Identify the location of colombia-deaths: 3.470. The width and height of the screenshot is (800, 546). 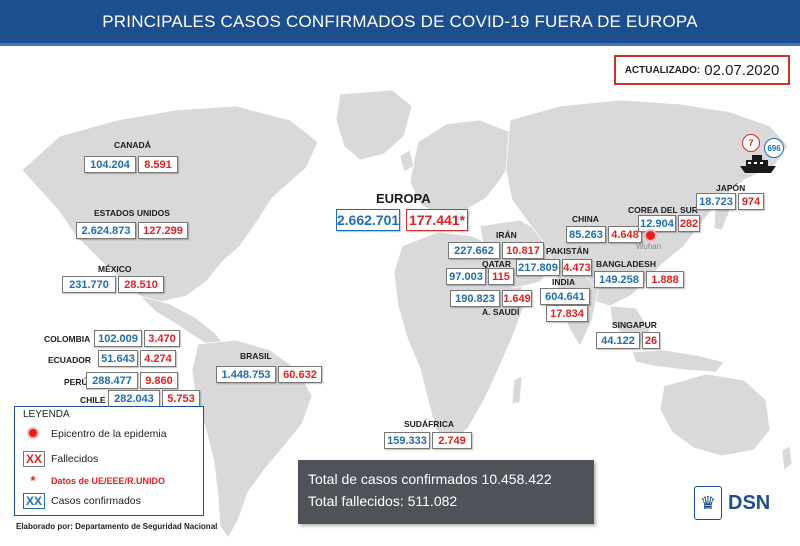
(162, 338).